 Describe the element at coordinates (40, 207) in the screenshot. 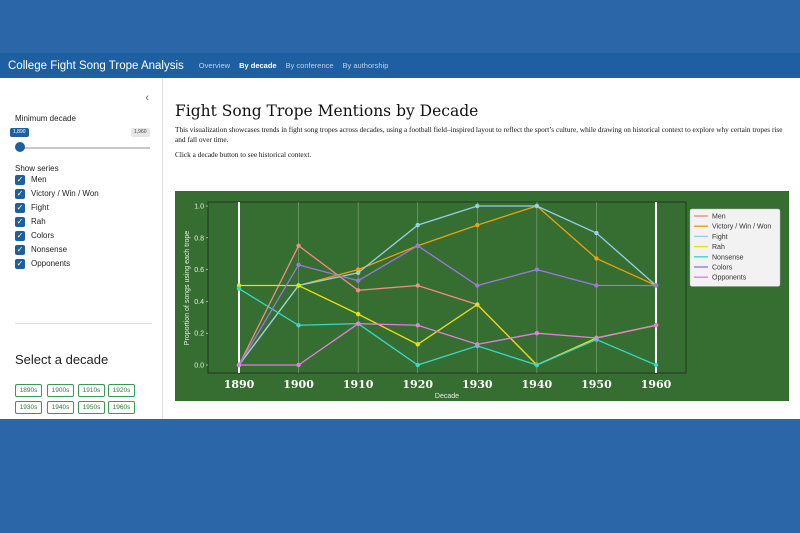

I see `series-label: Fight` at that location.